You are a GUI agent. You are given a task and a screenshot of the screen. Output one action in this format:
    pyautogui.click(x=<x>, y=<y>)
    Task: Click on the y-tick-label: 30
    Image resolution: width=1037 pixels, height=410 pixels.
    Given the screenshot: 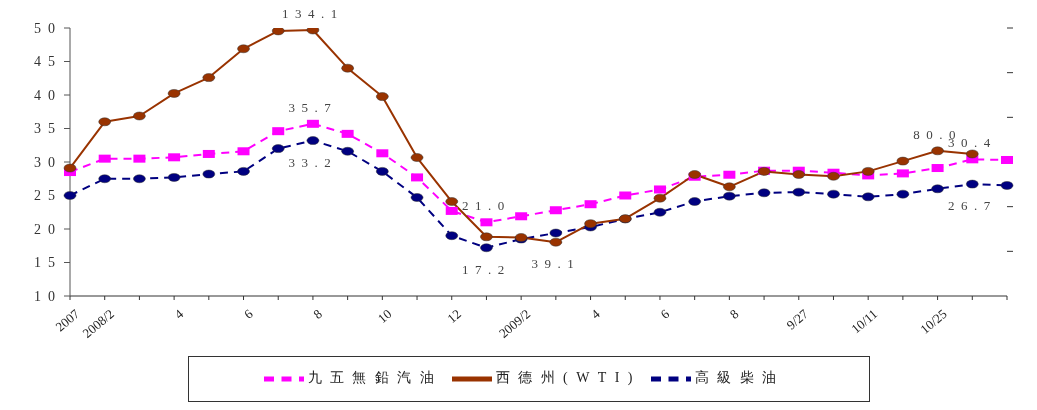 What is the action you would take?
    pyautogui.click(x=48, y=162)
    